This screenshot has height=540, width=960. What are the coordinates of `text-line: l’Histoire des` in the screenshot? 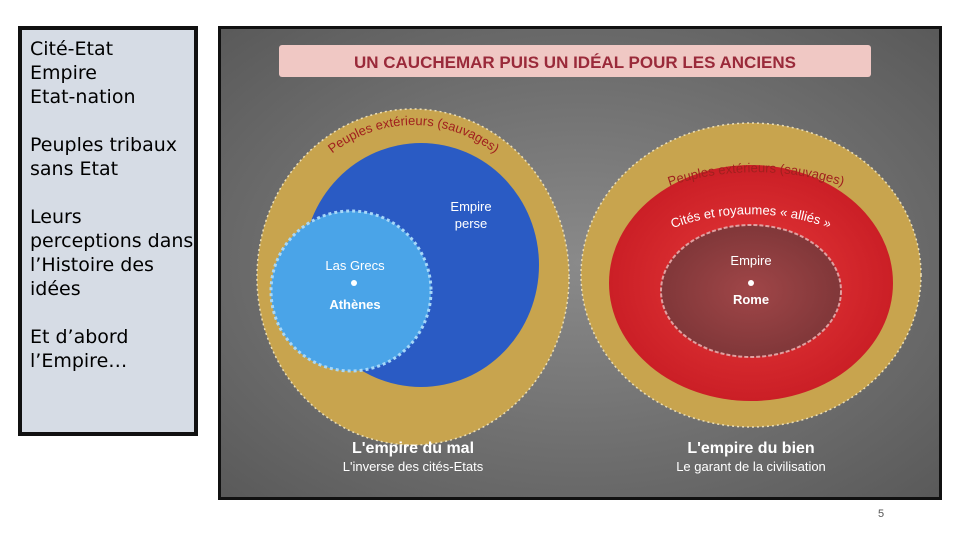 It's located at (92, 265).